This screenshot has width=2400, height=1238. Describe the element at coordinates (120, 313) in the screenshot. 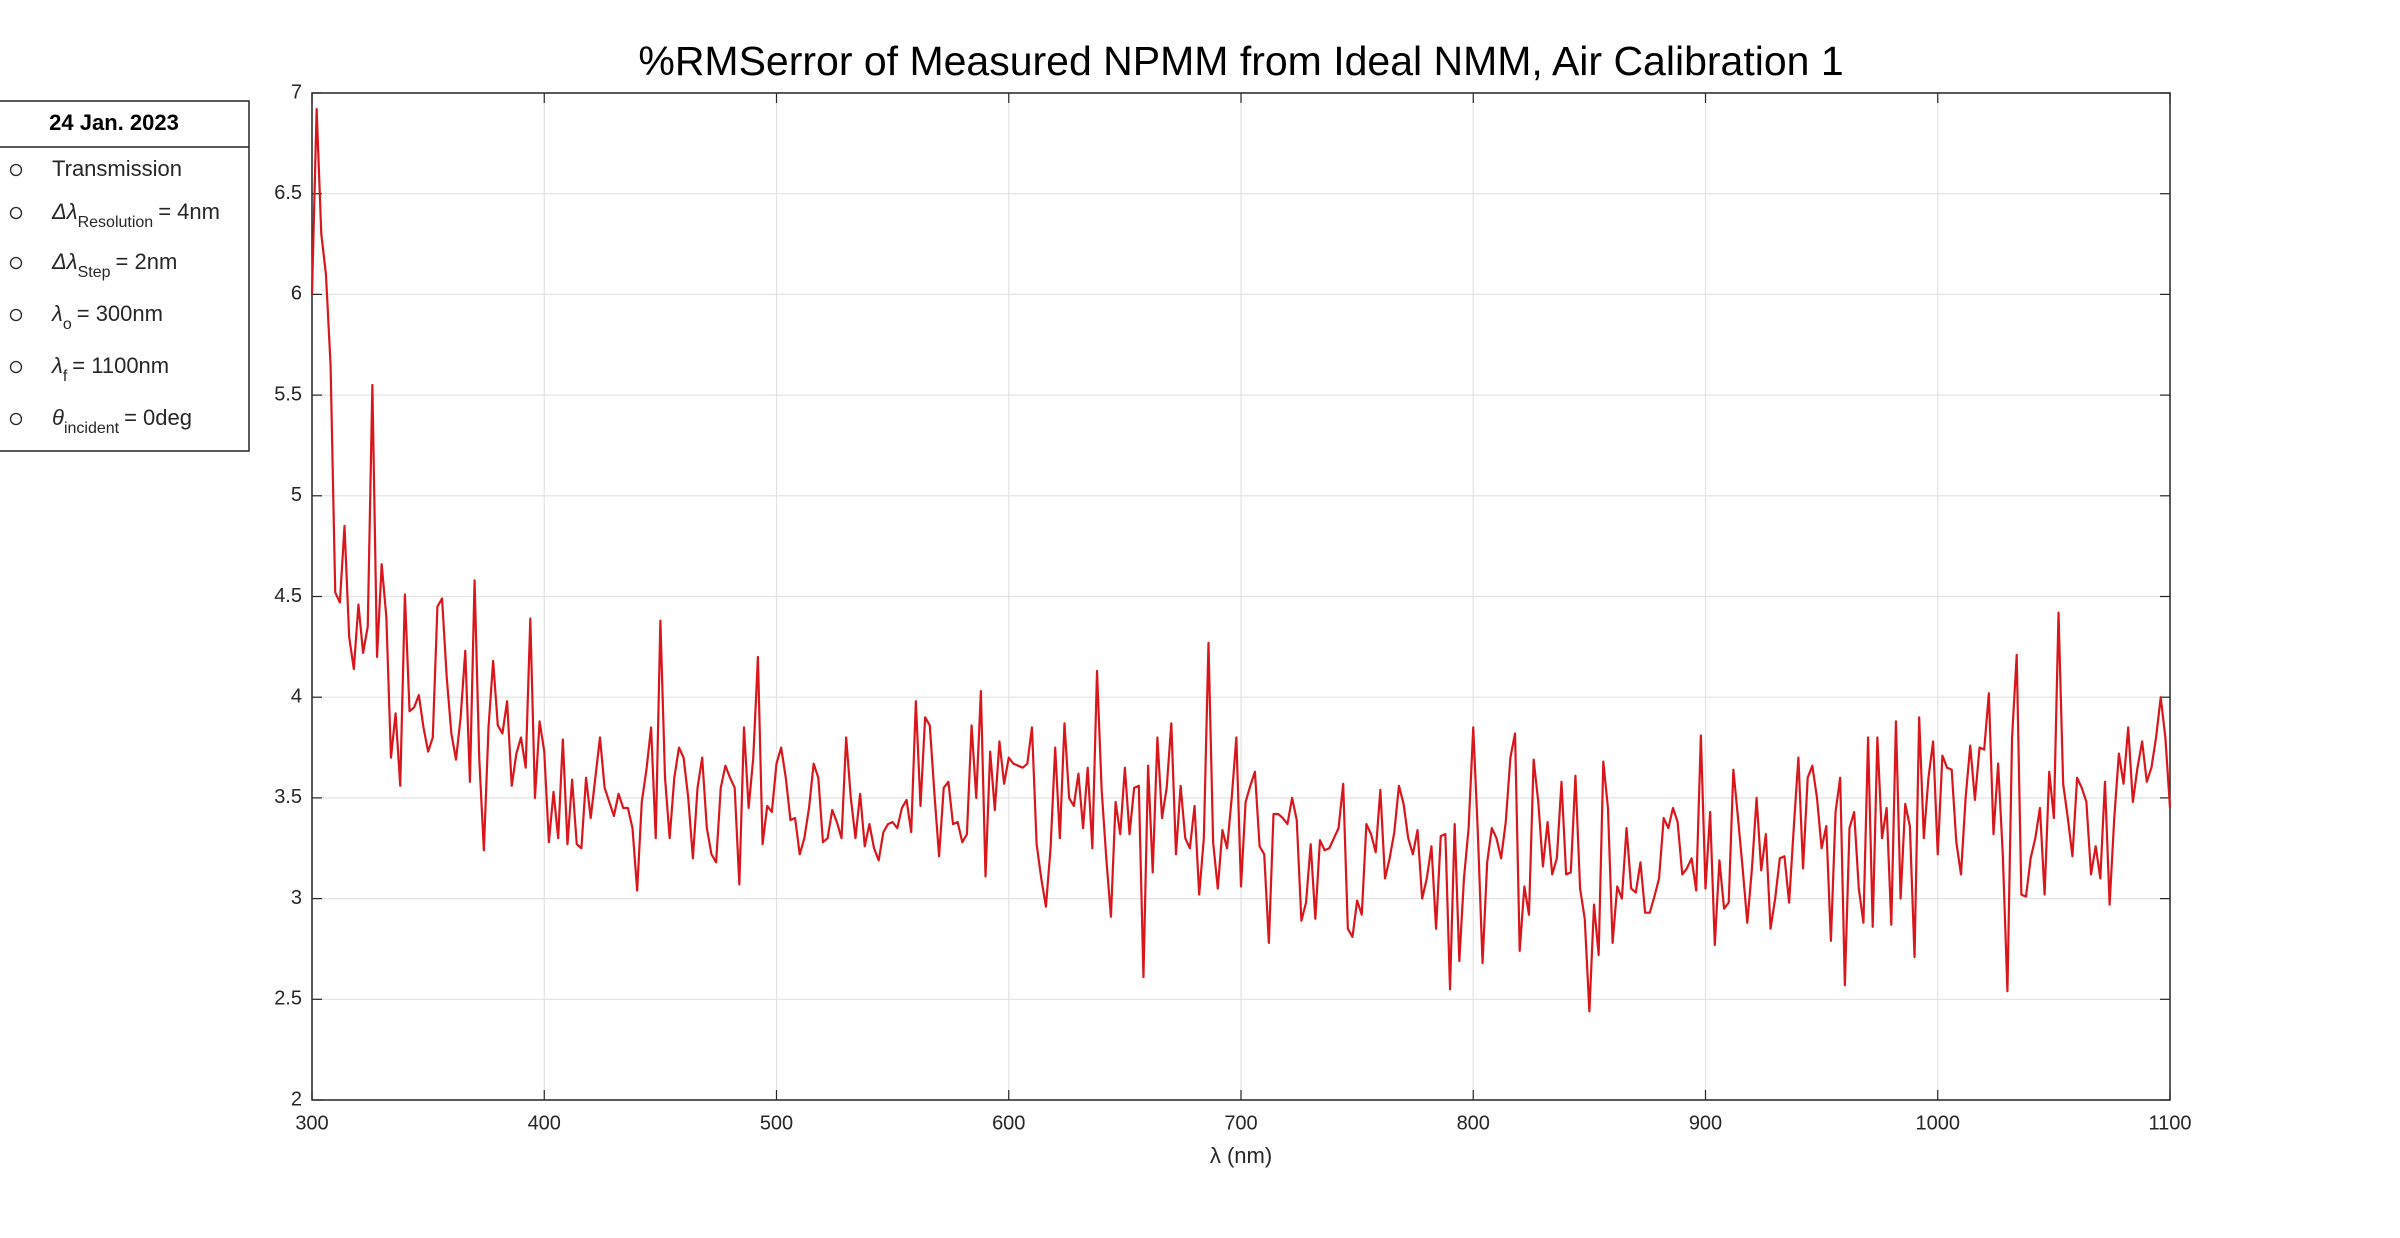

I see `legend-text: = 300nm` at that location.